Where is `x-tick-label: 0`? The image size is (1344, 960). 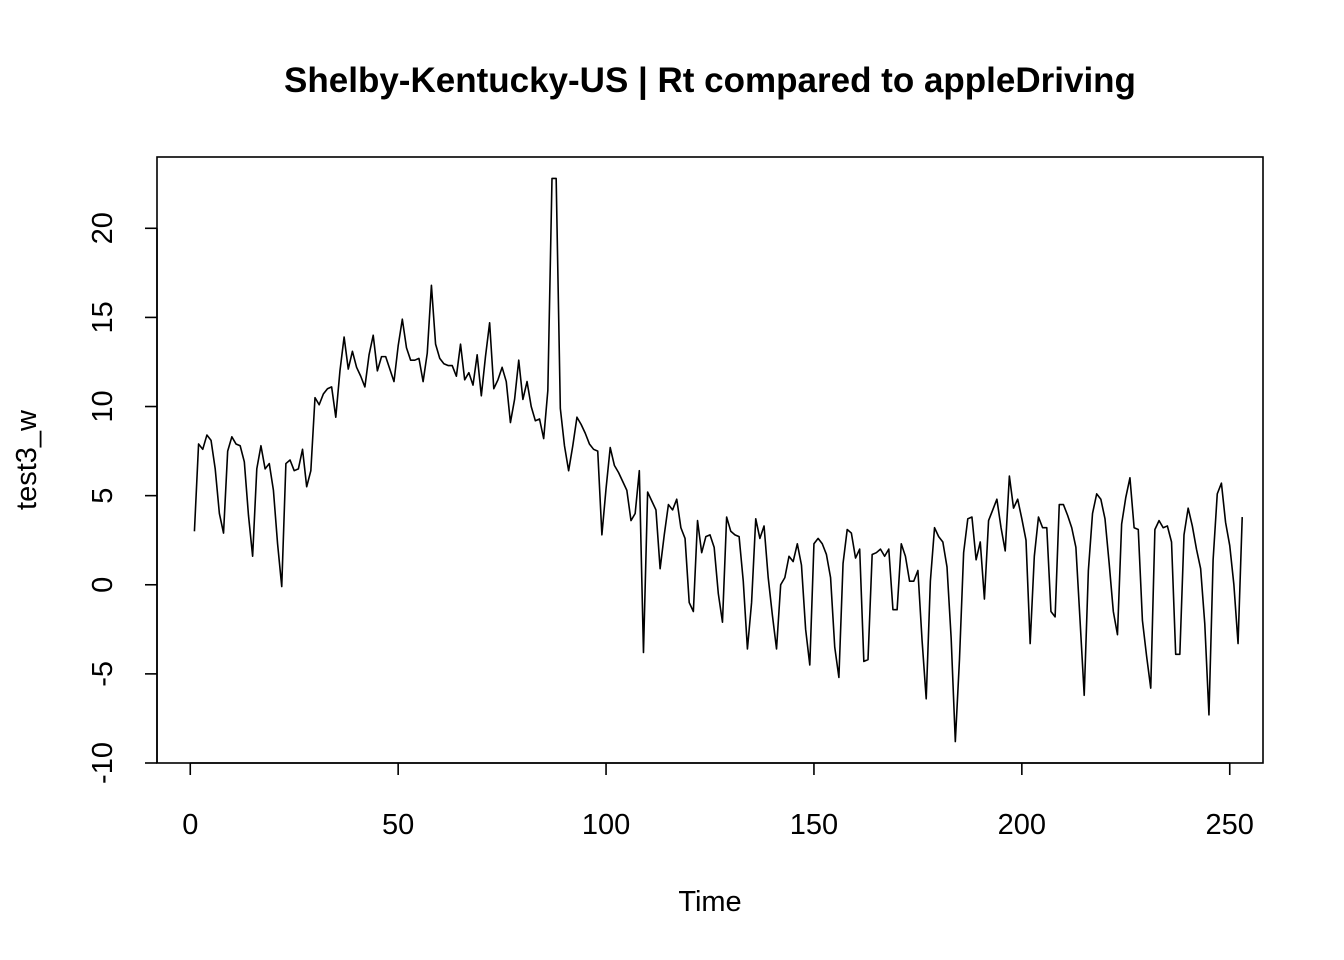 x-tick-label: 0 is located at coordinates (190, 825).